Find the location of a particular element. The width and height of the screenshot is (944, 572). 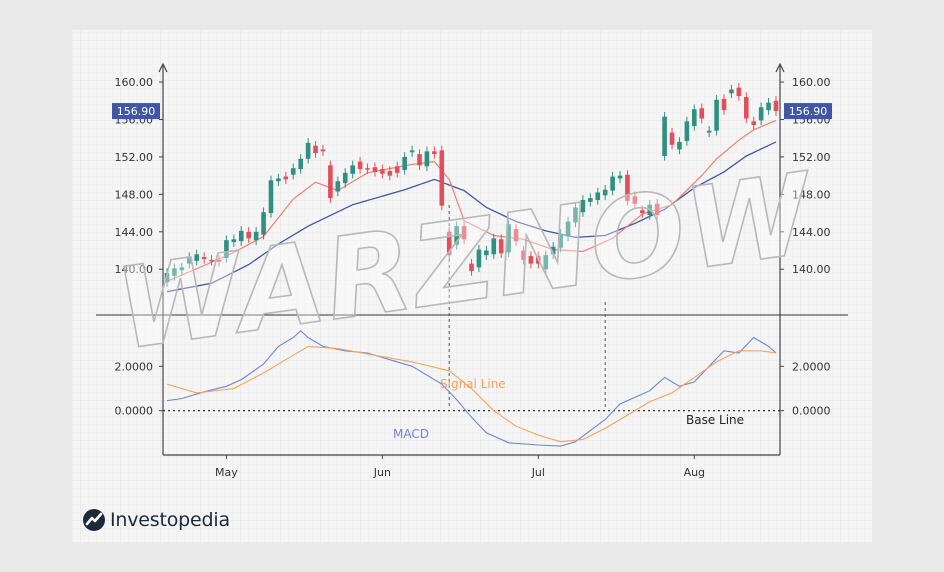

brand-logo: Investopedia is located at coordinates (156, 520).